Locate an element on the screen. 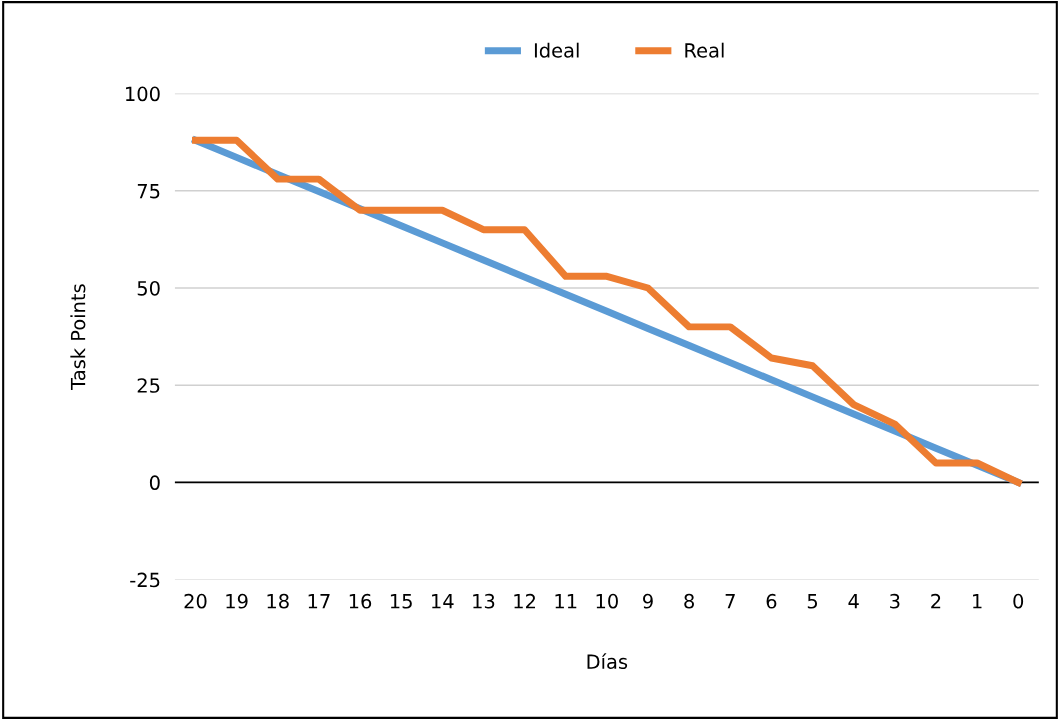 The image size is (1060, 720). y-tick-label: 50 is located at coordinates (148, 288).